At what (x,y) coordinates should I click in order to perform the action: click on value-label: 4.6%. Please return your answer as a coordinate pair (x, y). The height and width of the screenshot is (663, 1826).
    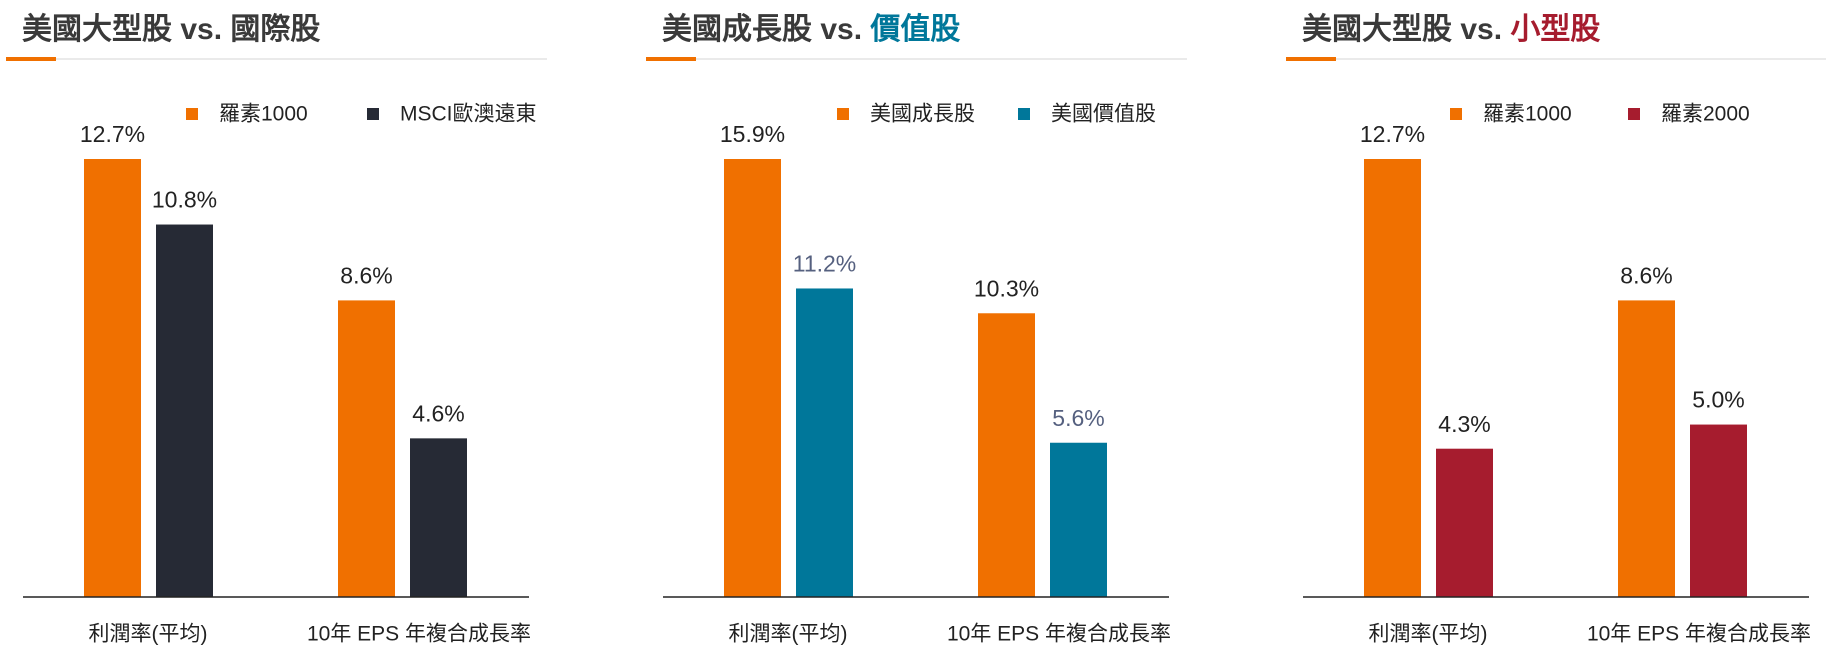
    Looking at the image, I should click on (438, 413).